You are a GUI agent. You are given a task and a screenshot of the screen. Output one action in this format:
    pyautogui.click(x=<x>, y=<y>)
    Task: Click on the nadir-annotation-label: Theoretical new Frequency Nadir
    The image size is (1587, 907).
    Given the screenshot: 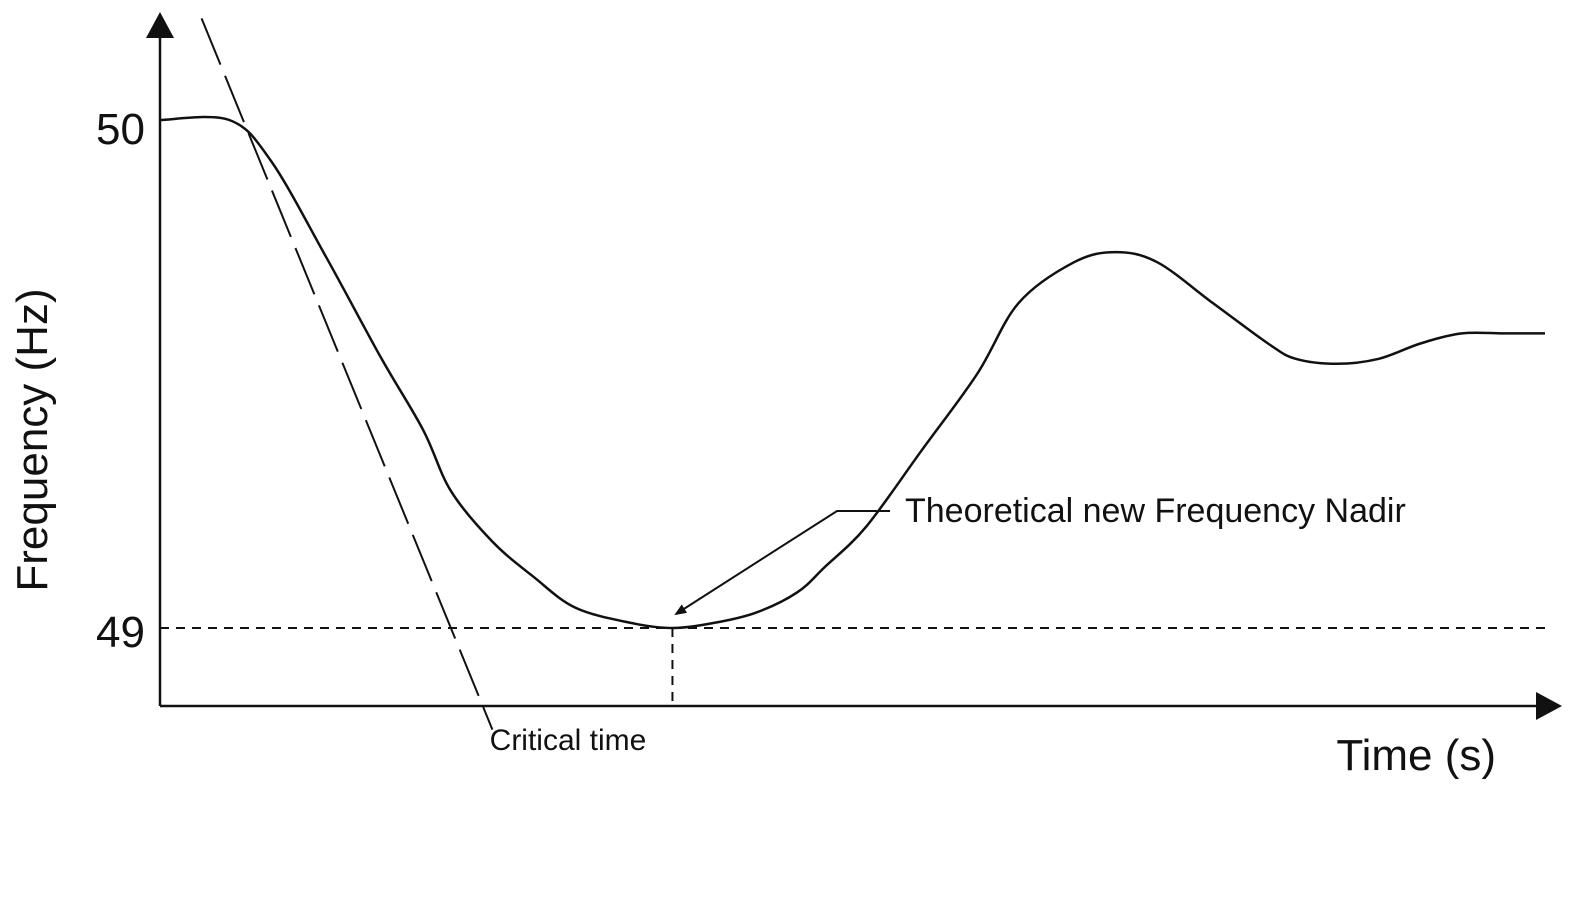 What is the action you would take?
    pyautogui.click(x=1155, y=511)
    